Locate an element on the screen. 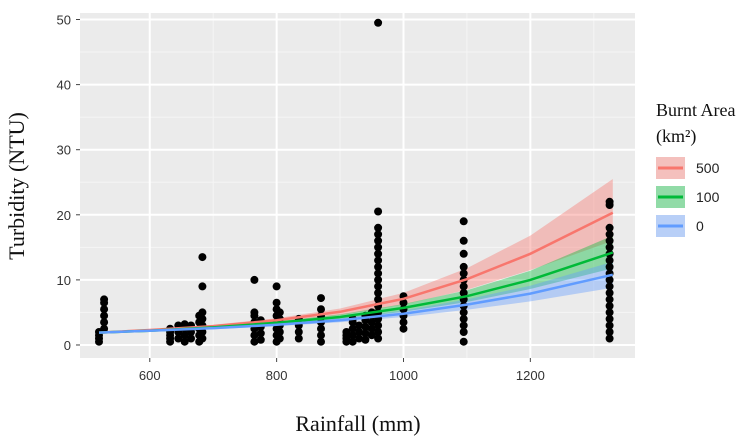  legend-title-line2: (km²) is located at coordinates (676, 136).